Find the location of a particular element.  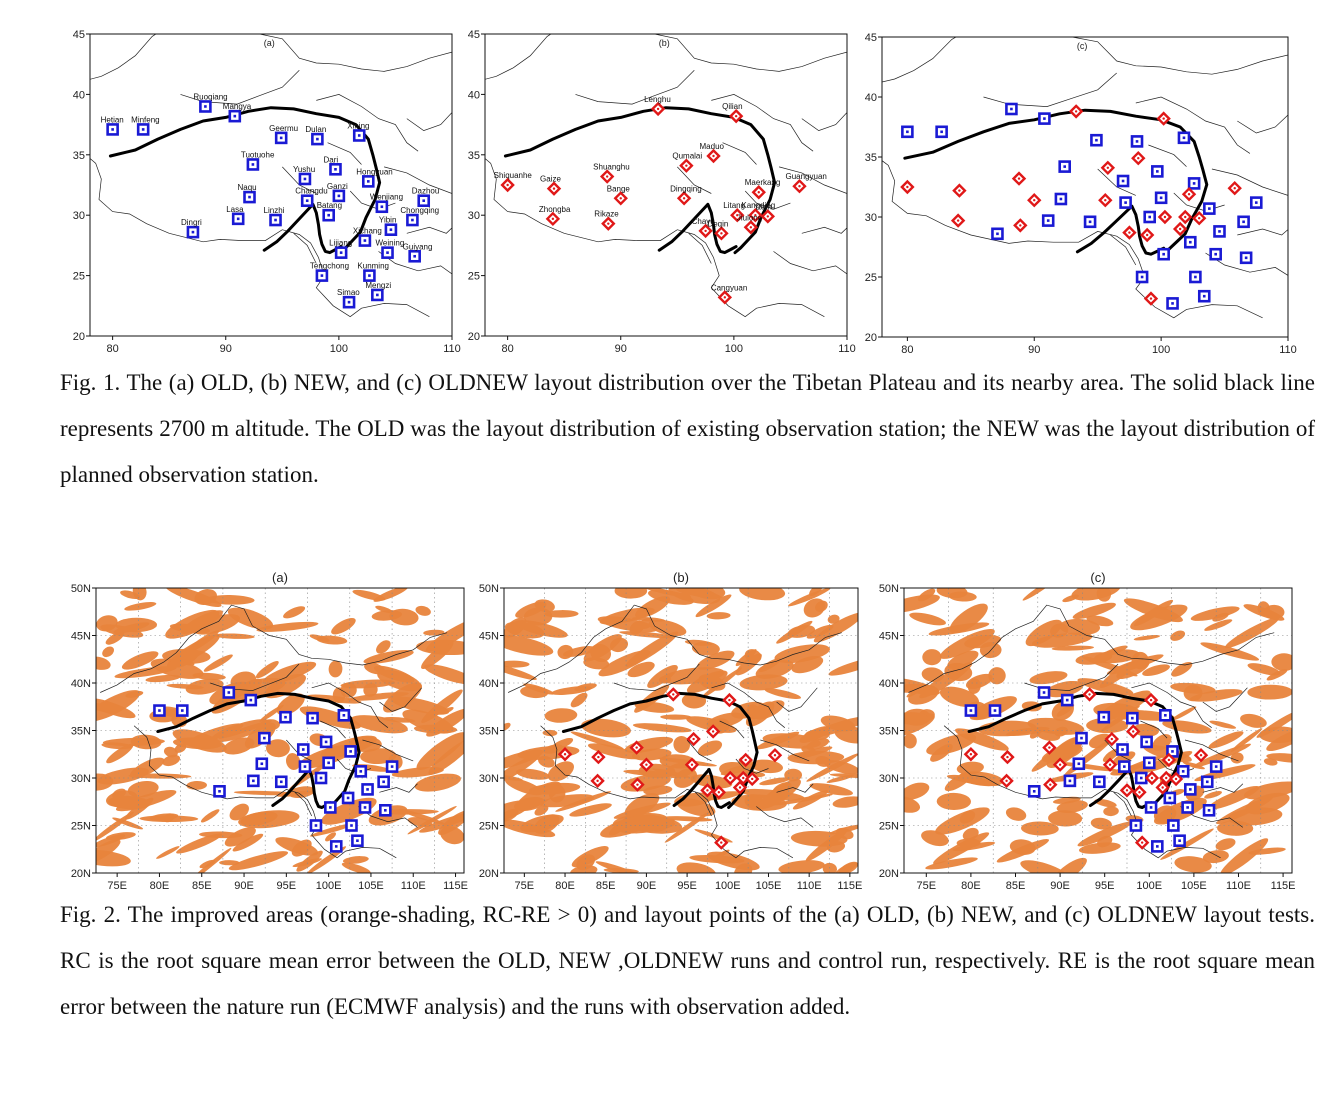

x-tick-label: 115E is located at coordinates (455, 886).